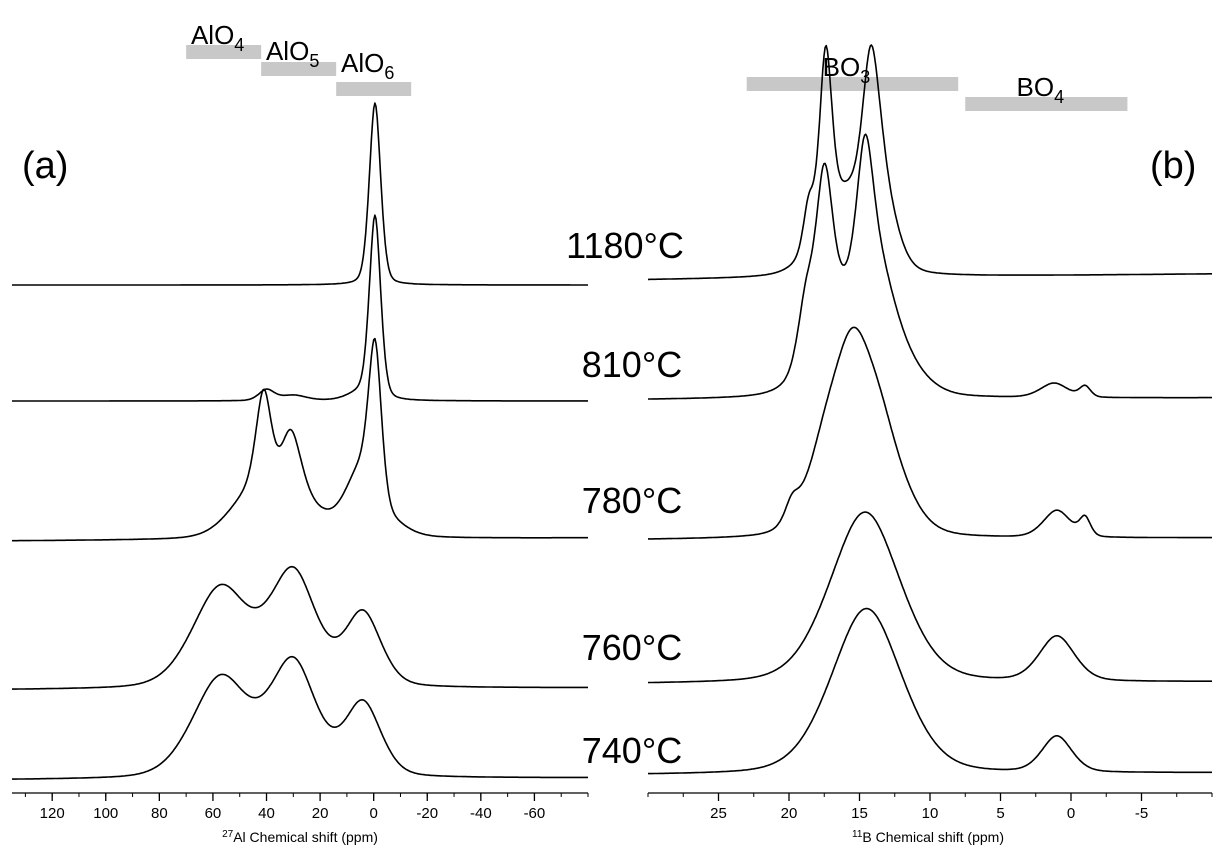  I want to click on panel-a-x-axis-title-superscript: 27, so click(228, 834).